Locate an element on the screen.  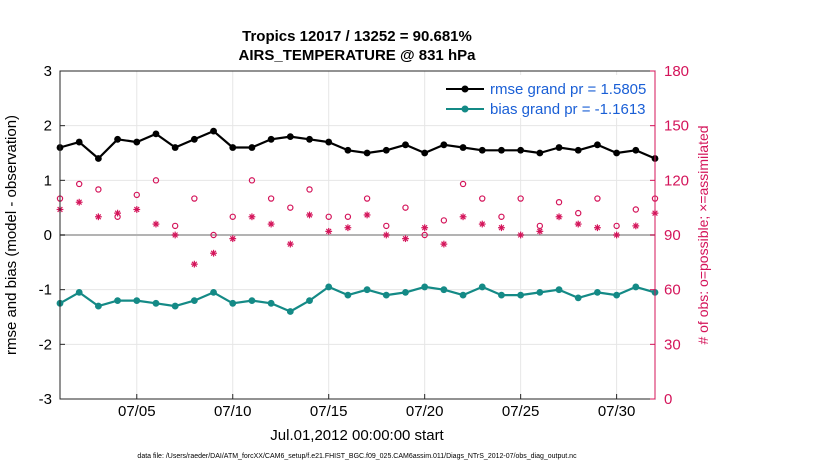
y-tick-label: 0 is located at coordinates (48, 235).